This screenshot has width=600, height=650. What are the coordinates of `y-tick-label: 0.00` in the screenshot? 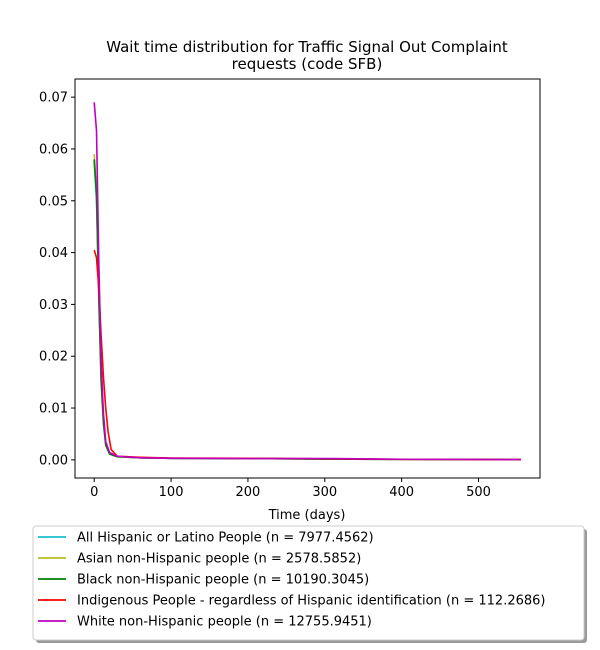 It's located at (53, 460).